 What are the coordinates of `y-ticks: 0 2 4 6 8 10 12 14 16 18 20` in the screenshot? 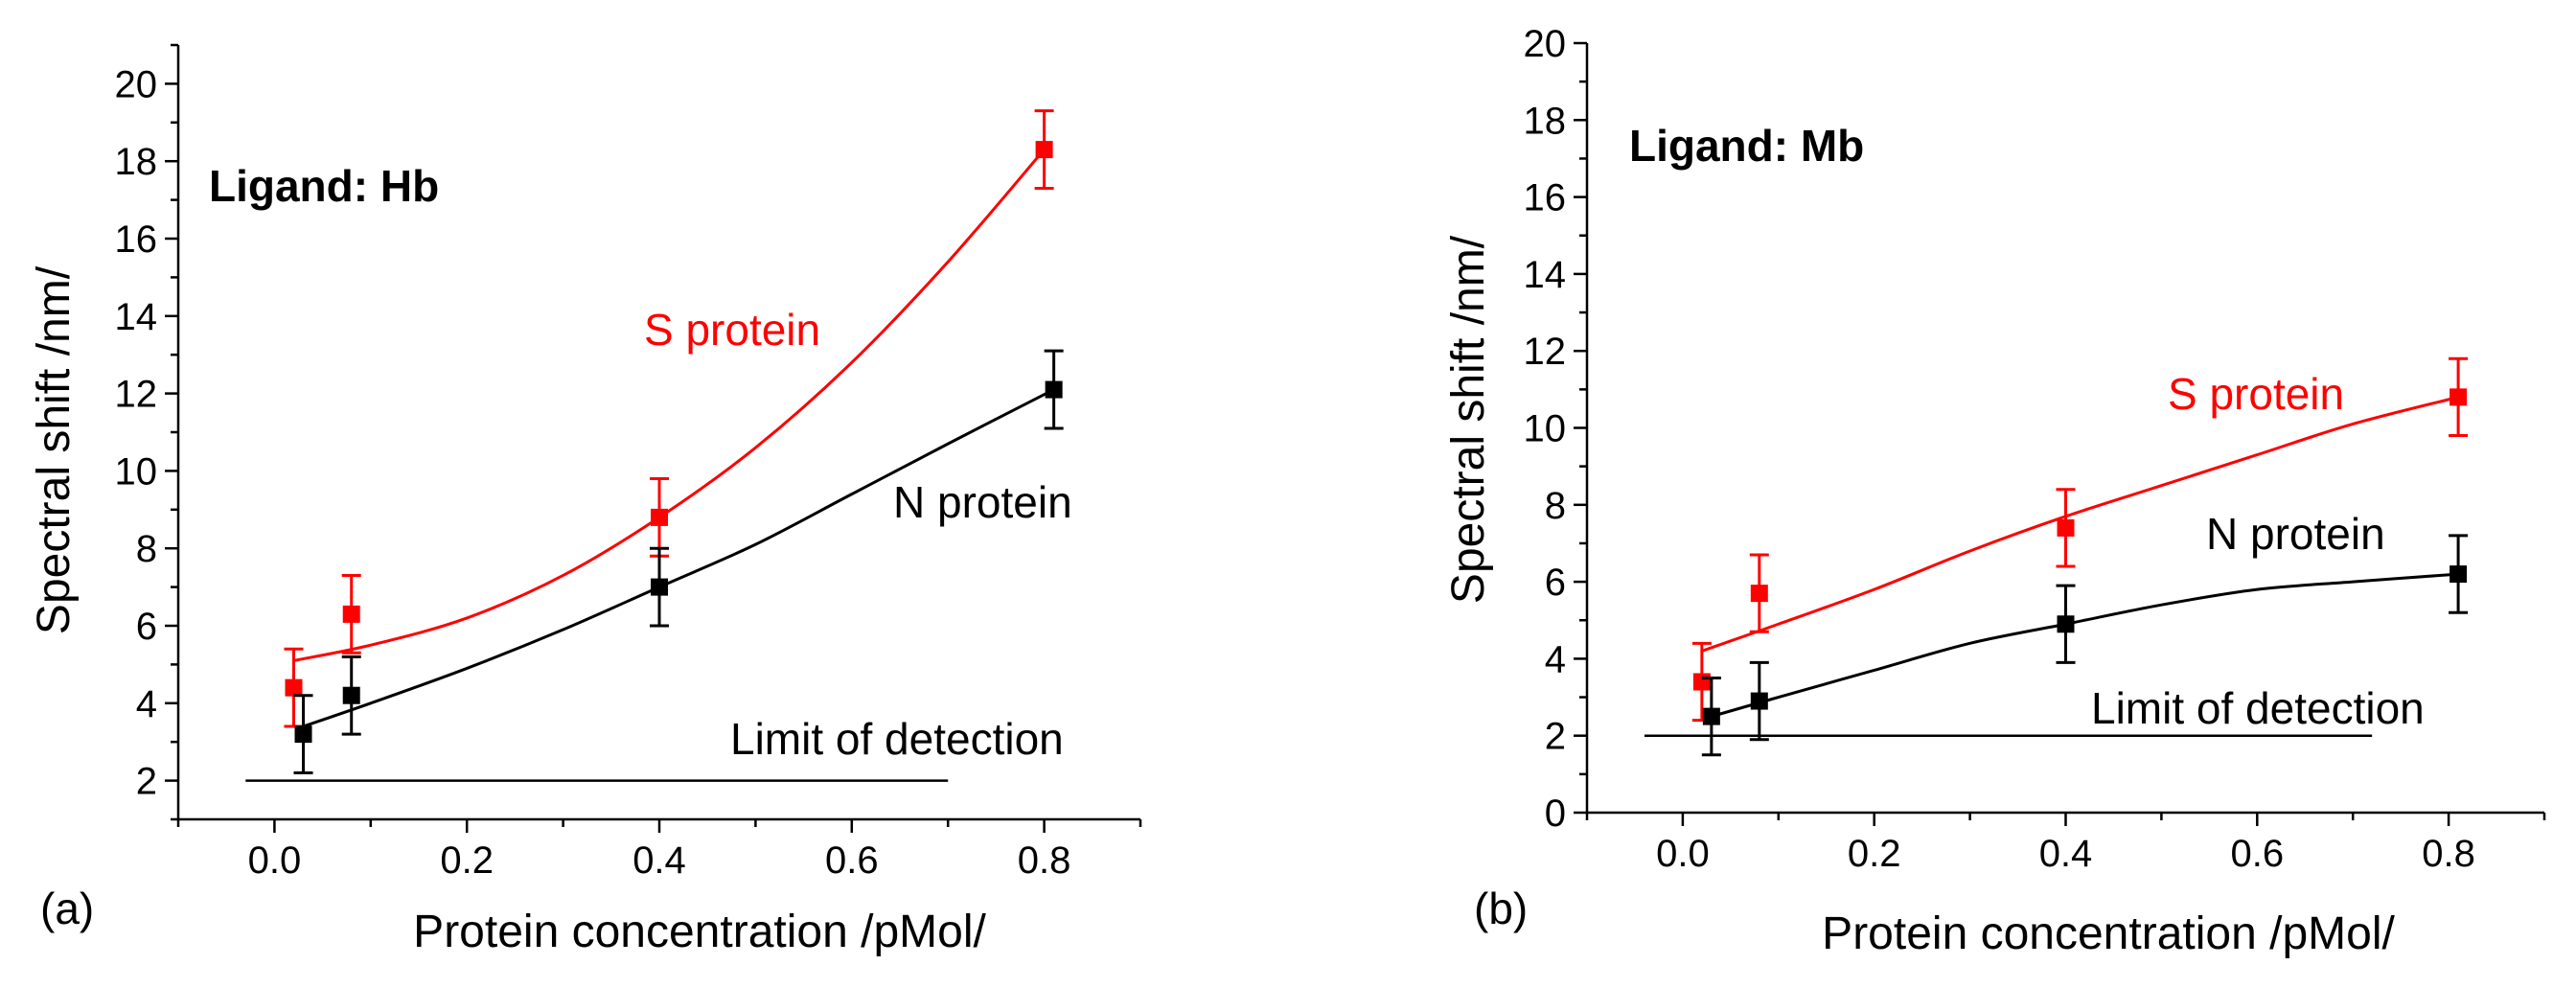 It's located at (1555, 429).